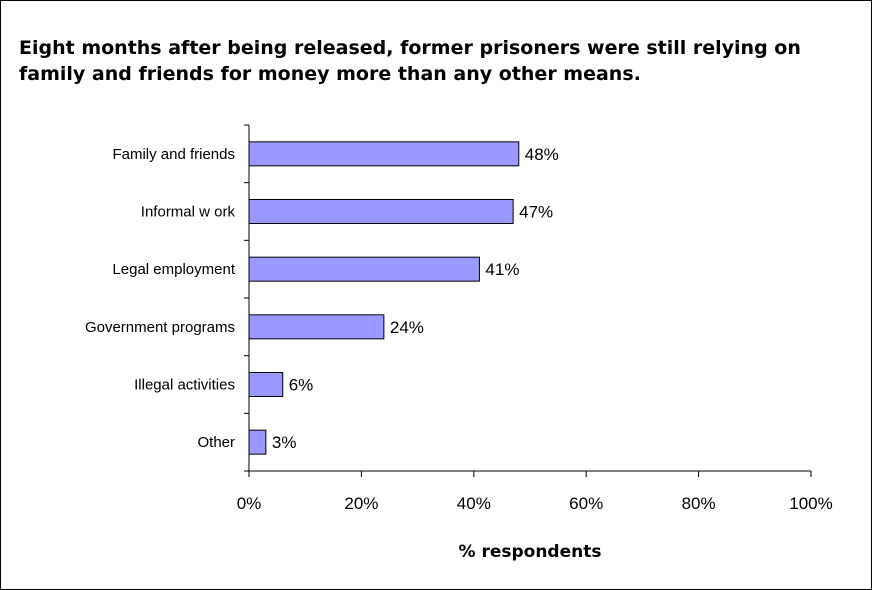 Image resolution: width=872 pixels, height=590 pixels. Describe the element at coordinates (216, 442) in the screenshot. I see `category-label: Other` at that location.